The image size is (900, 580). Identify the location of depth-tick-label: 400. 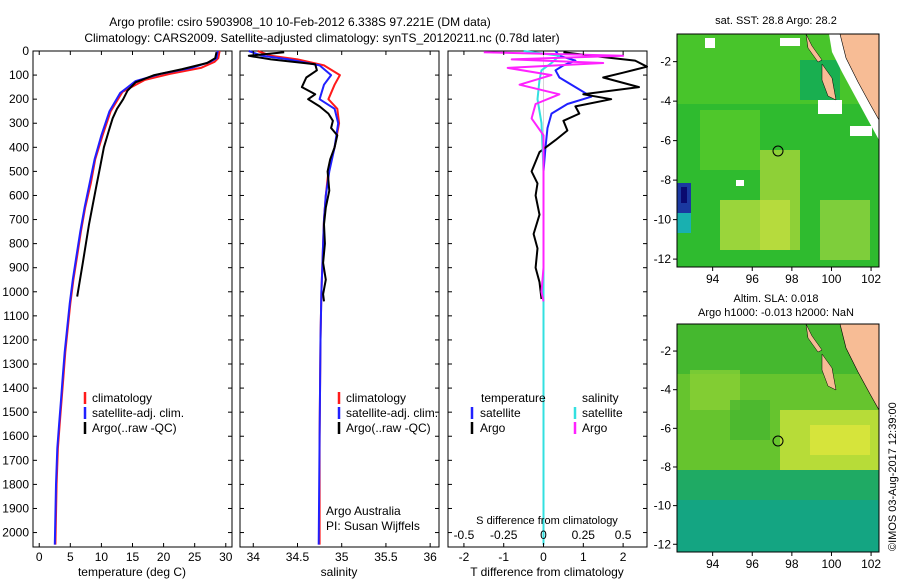
(19, 147).